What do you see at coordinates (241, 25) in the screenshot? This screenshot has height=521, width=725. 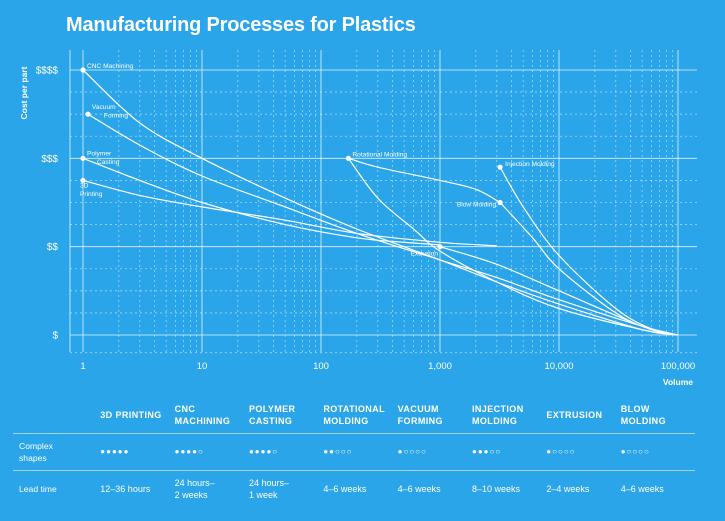 I see `chart-title: Manufacturing Processes for Plastics` at bounding box center [241, 25].